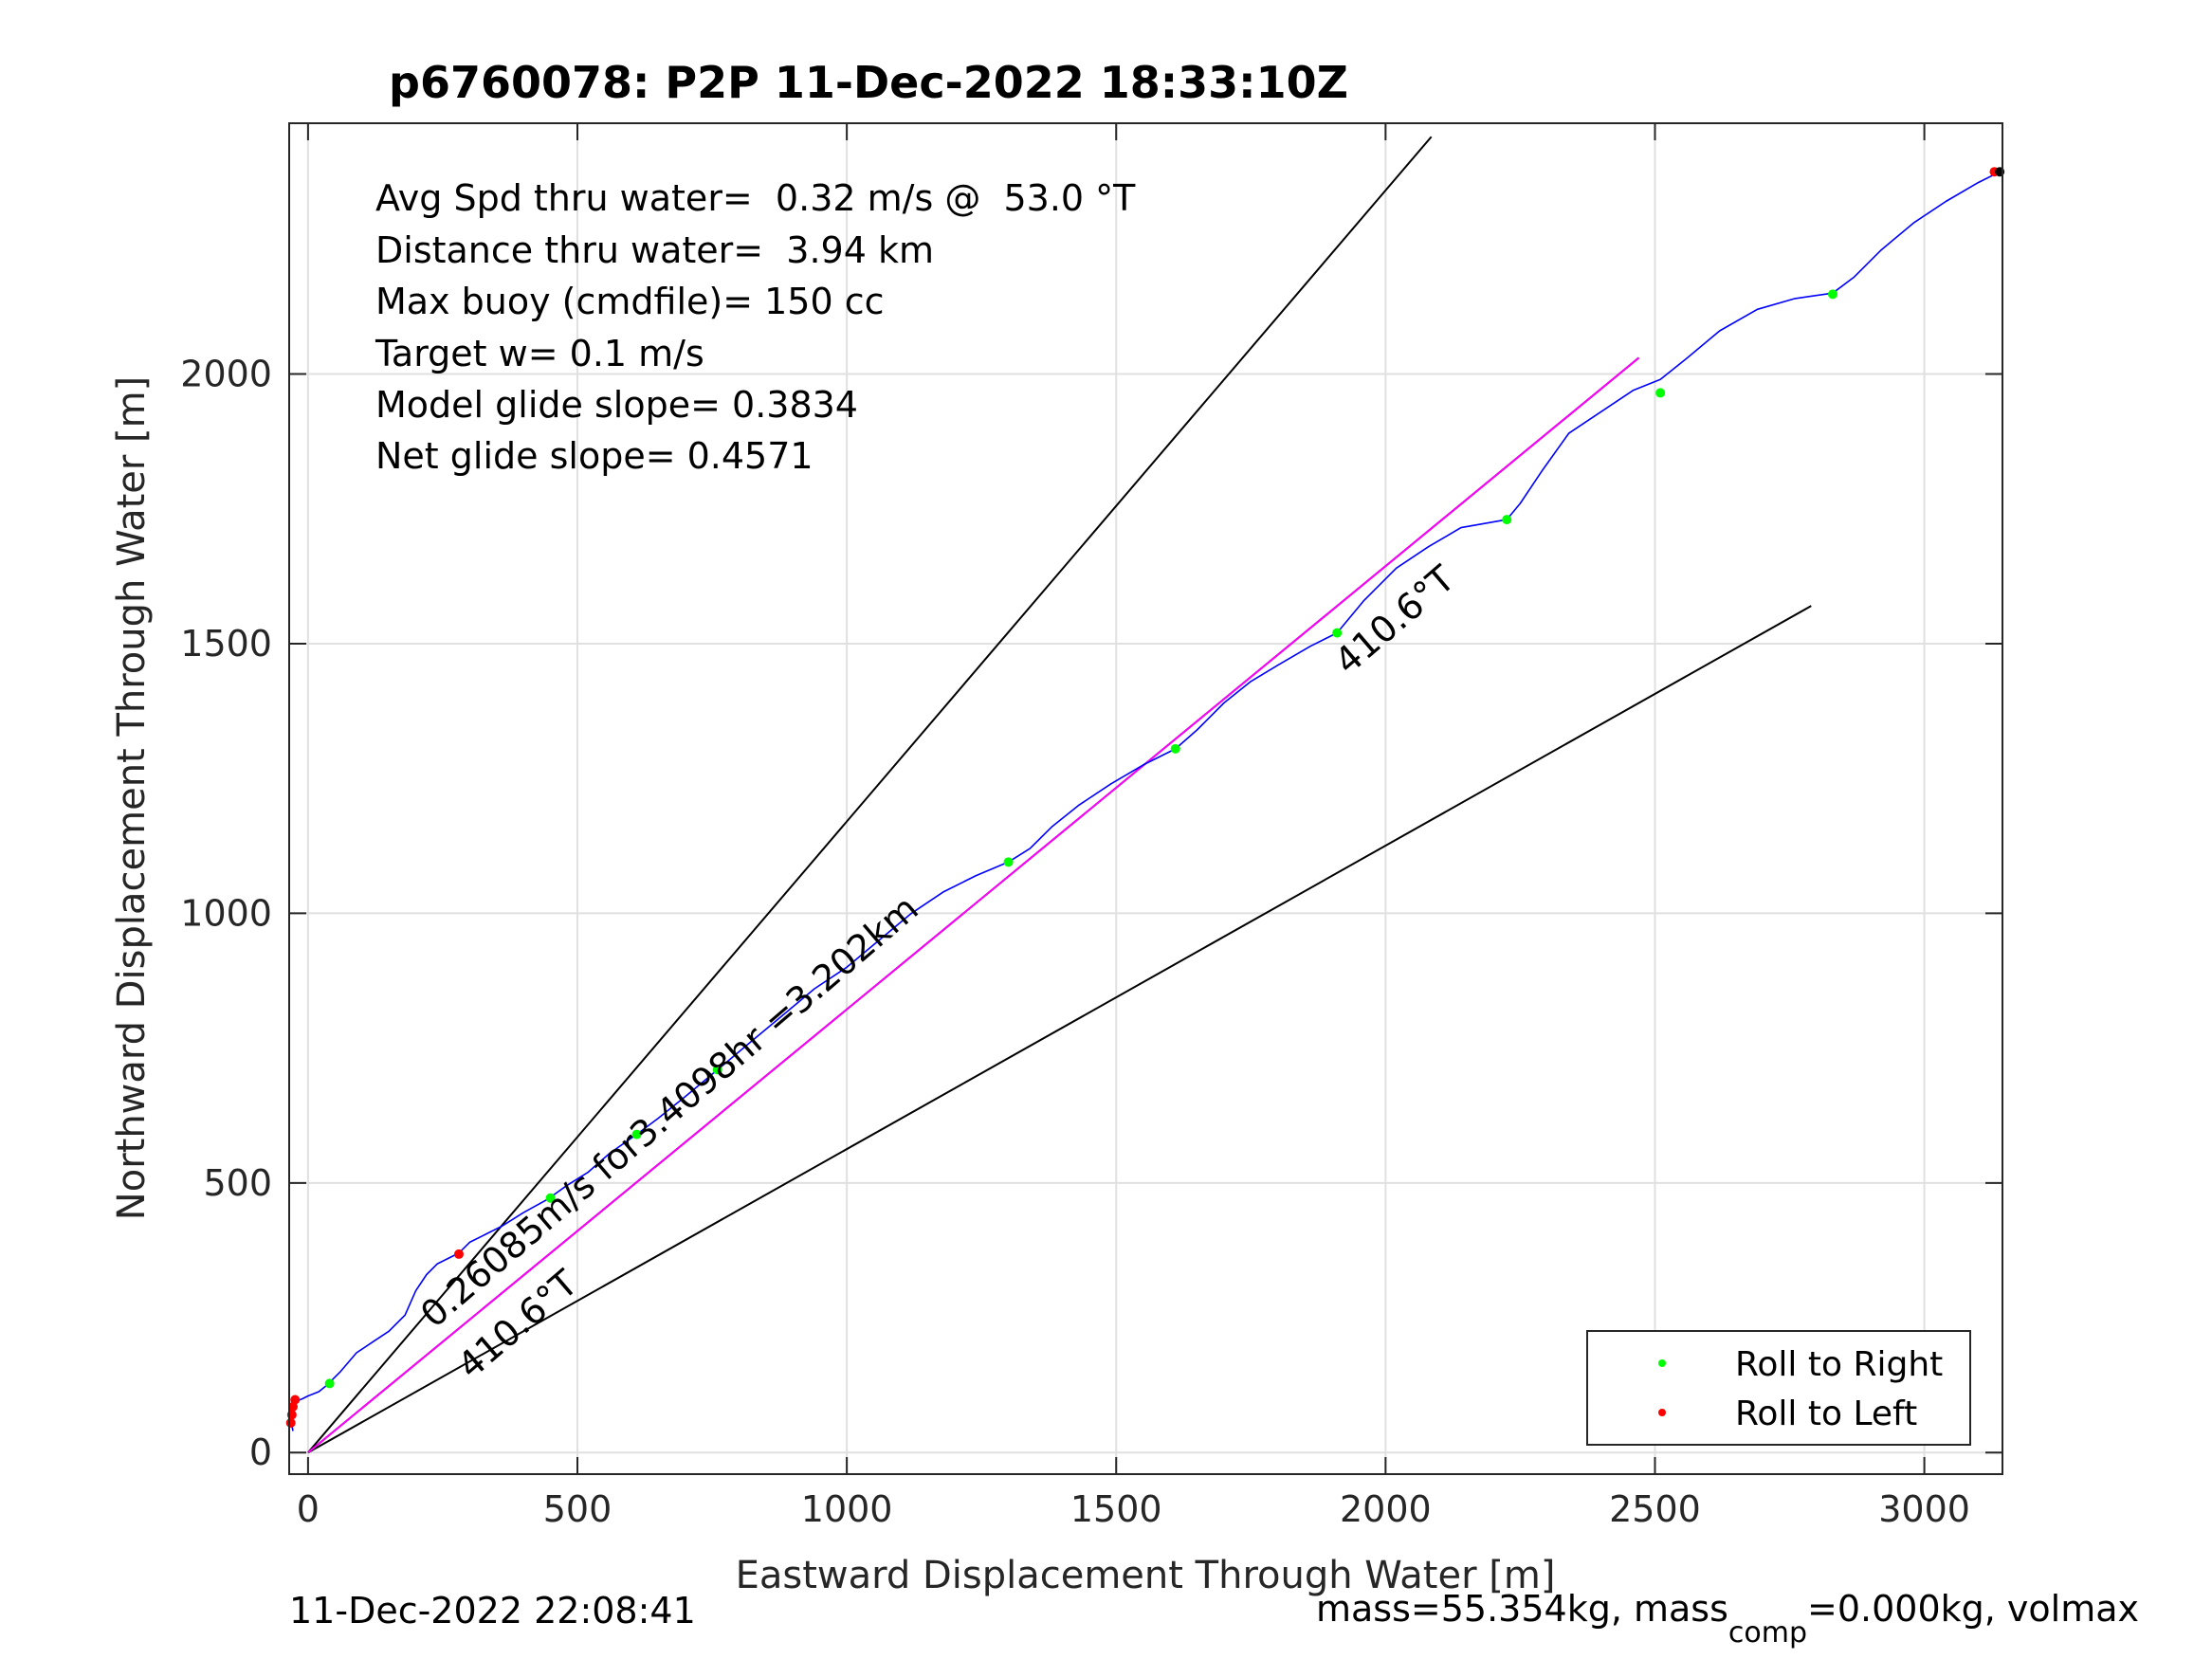  What do you see at coordinates (594, 456) in the screenshot?
I see `annotation-net-glide: Net glide slope= 0.4571` at bounding box center [594, 456].